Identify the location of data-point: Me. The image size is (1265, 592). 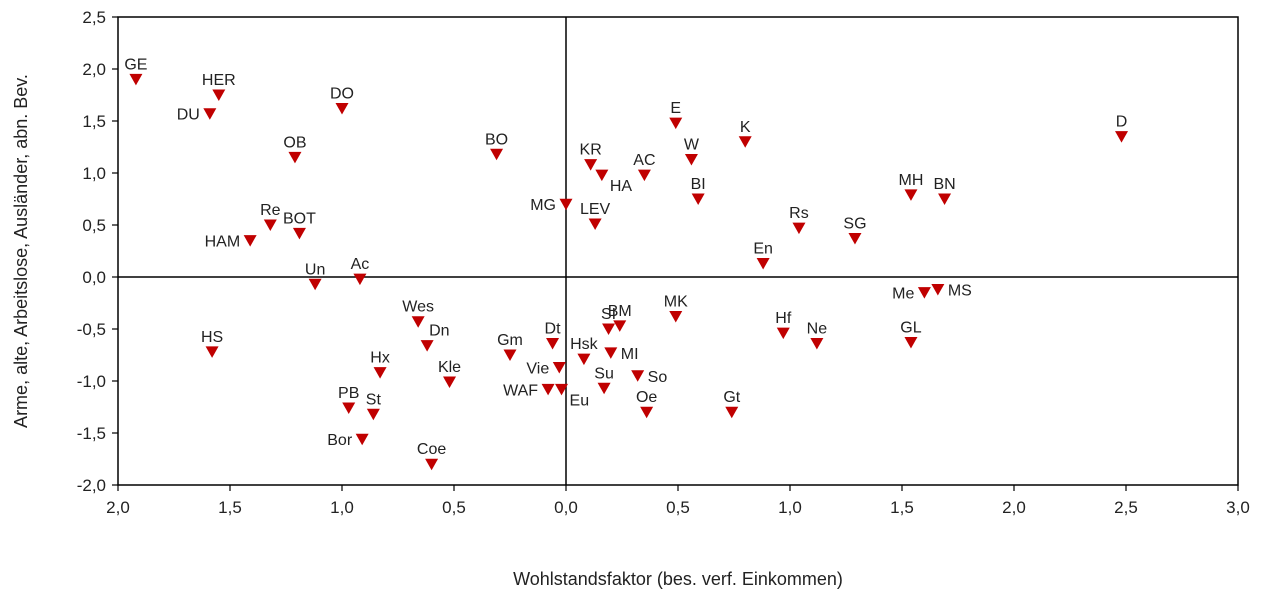
(911, 294).